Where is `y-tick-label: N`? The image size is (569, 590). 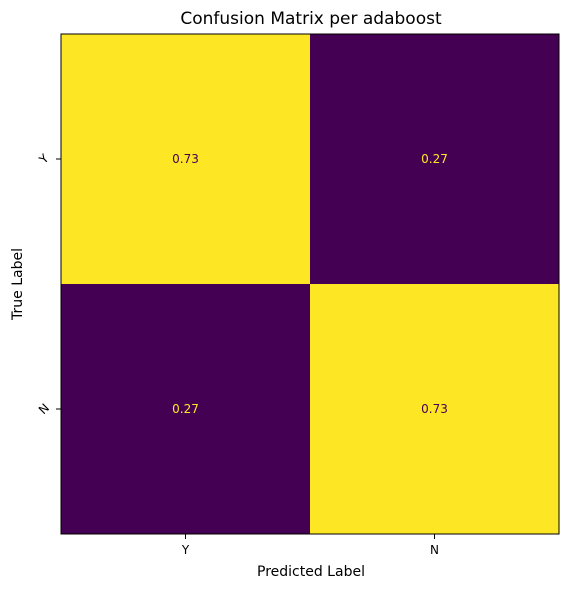
y-tick-label: N is located at coordinates (44, 409).